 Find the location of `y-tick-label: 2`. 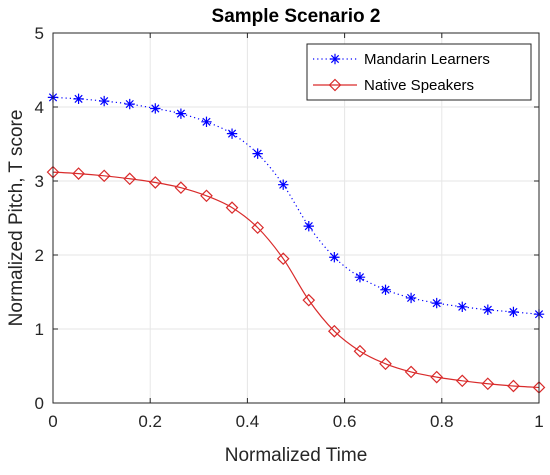

y-tick-label: 2 is located at coordinates (39, 255).